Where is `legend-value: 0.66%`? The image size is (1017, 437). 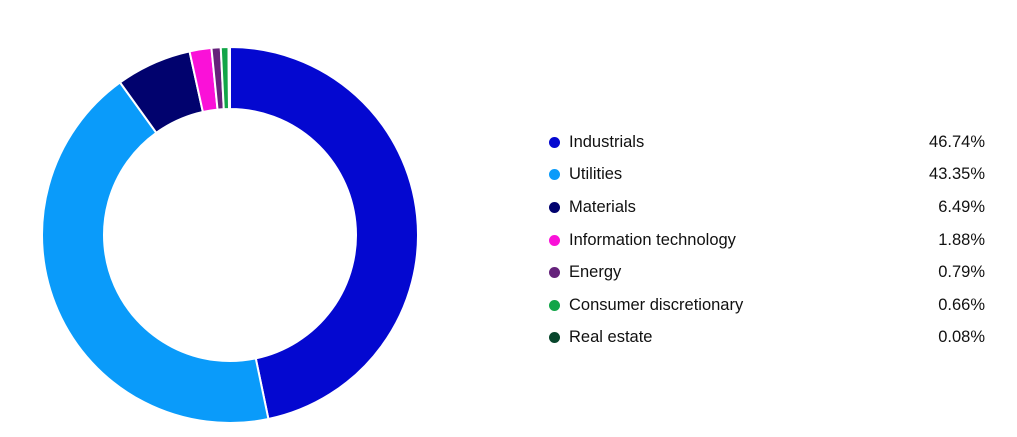 legend-value: 0.66% is located at coordinates (961, 304).